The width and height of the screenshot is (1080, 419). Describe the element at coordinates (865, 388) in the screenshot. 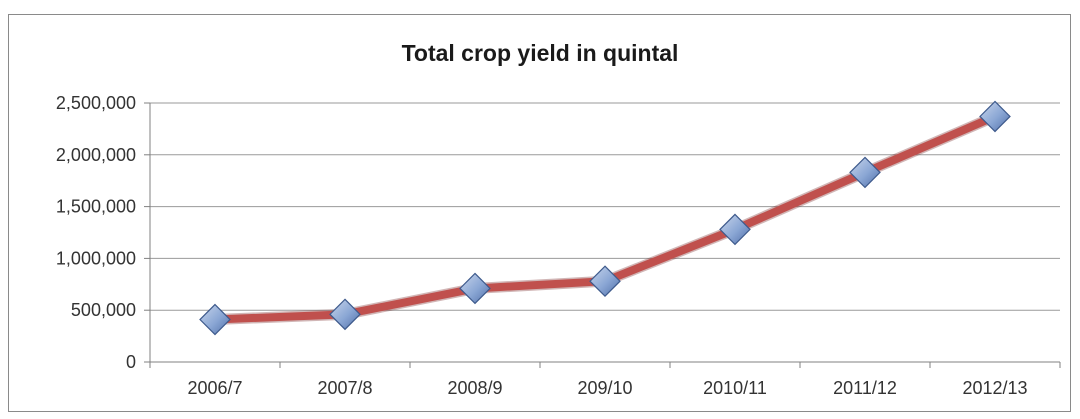

I see `x-tick-label: 2011/12` at that location.